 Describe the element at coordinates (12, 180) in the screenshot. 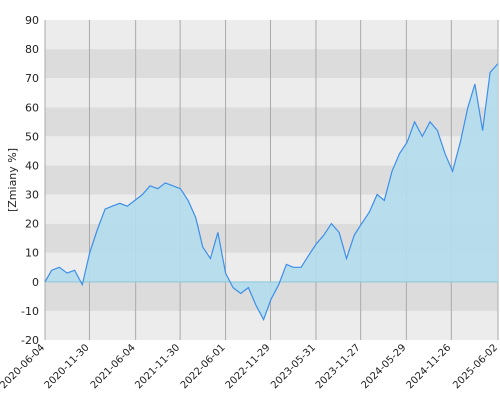

I see `y-axis-label: [Zmiany %]` at that location.